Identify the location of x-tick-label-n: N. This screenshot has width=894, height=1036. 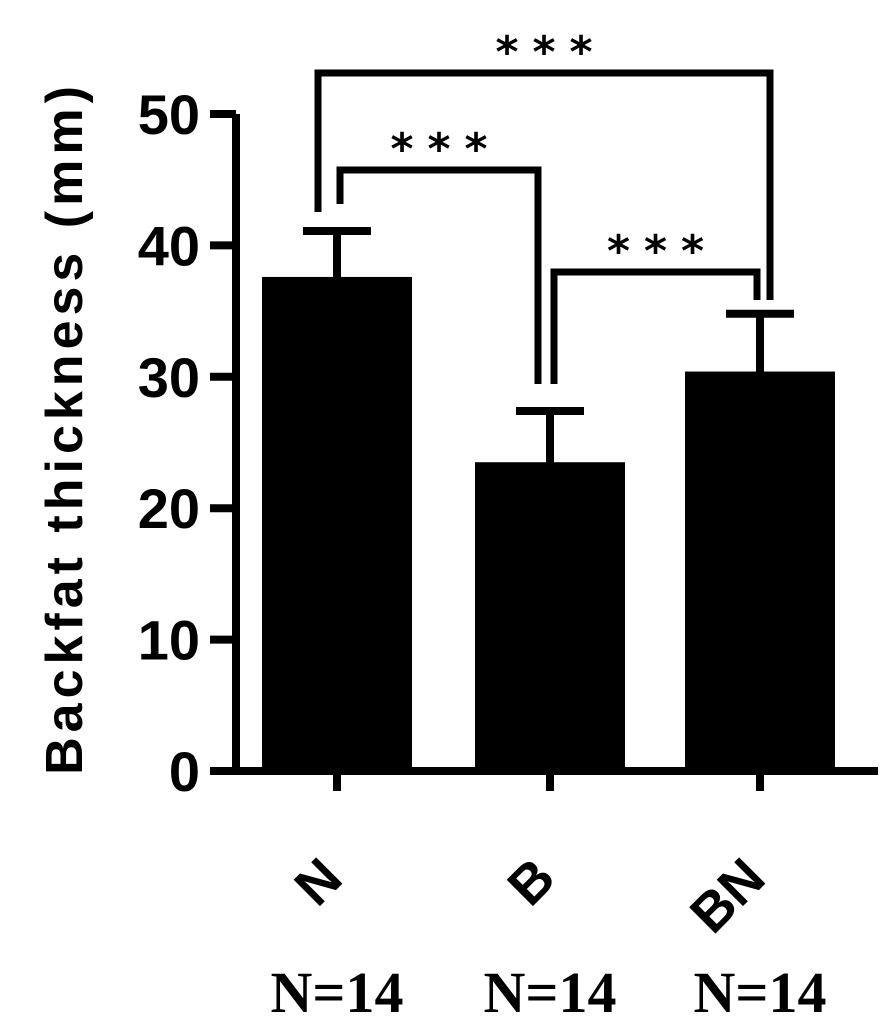
(318, 882).